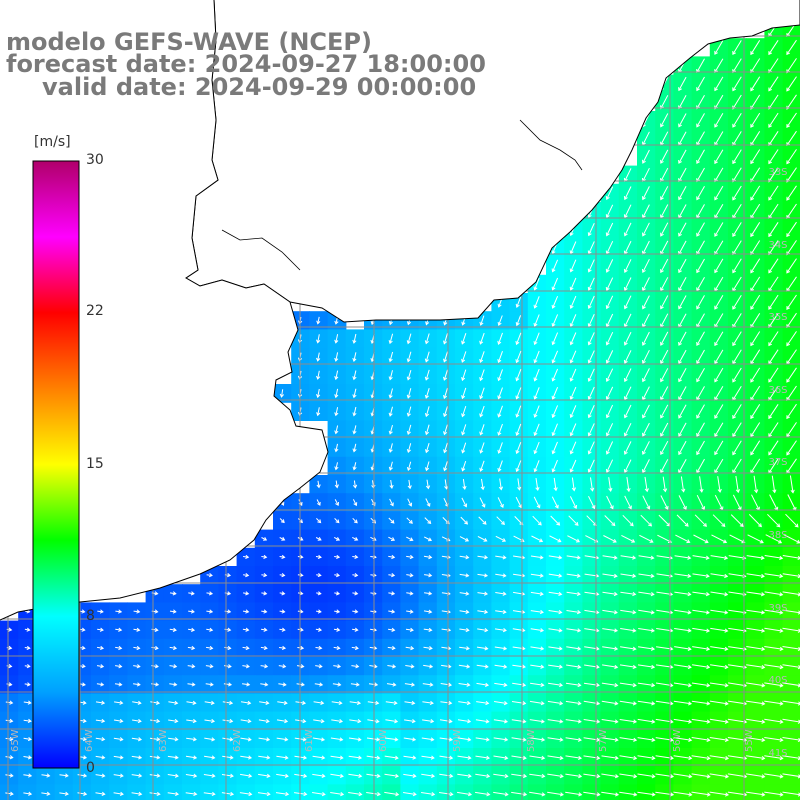 This screenshot has width=800, height=800. Describe the element at coordinates (777, 753) in the screenshot. I see `lat-label: 41S` at that location.